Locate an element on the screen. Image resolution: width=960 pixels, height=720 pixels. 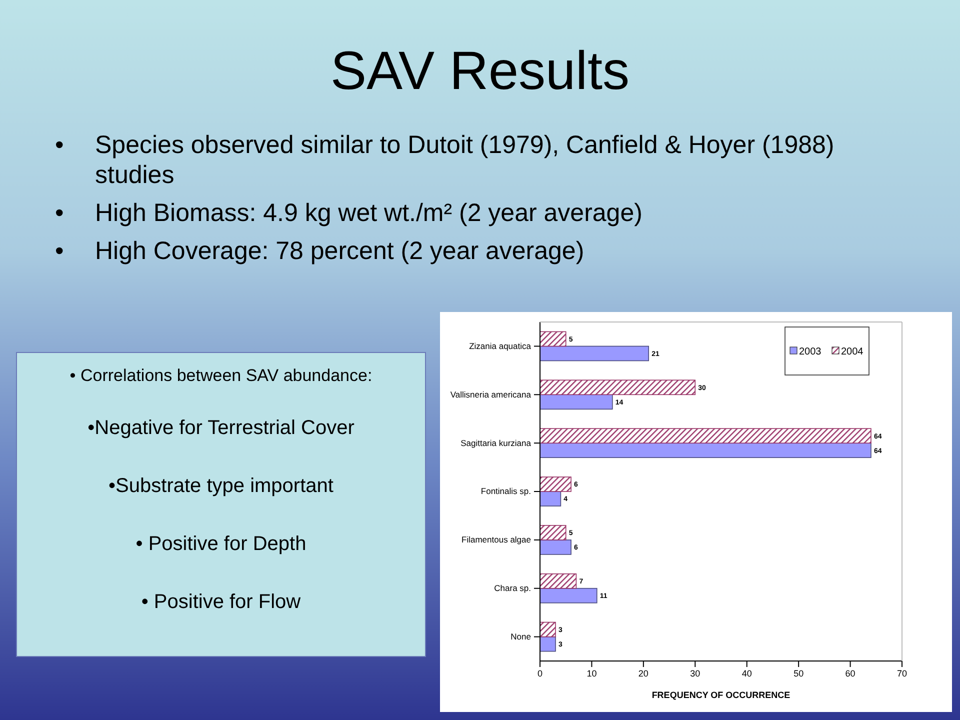
y-tick-label: Zizania aquatica is located at coordinates (500, 345).